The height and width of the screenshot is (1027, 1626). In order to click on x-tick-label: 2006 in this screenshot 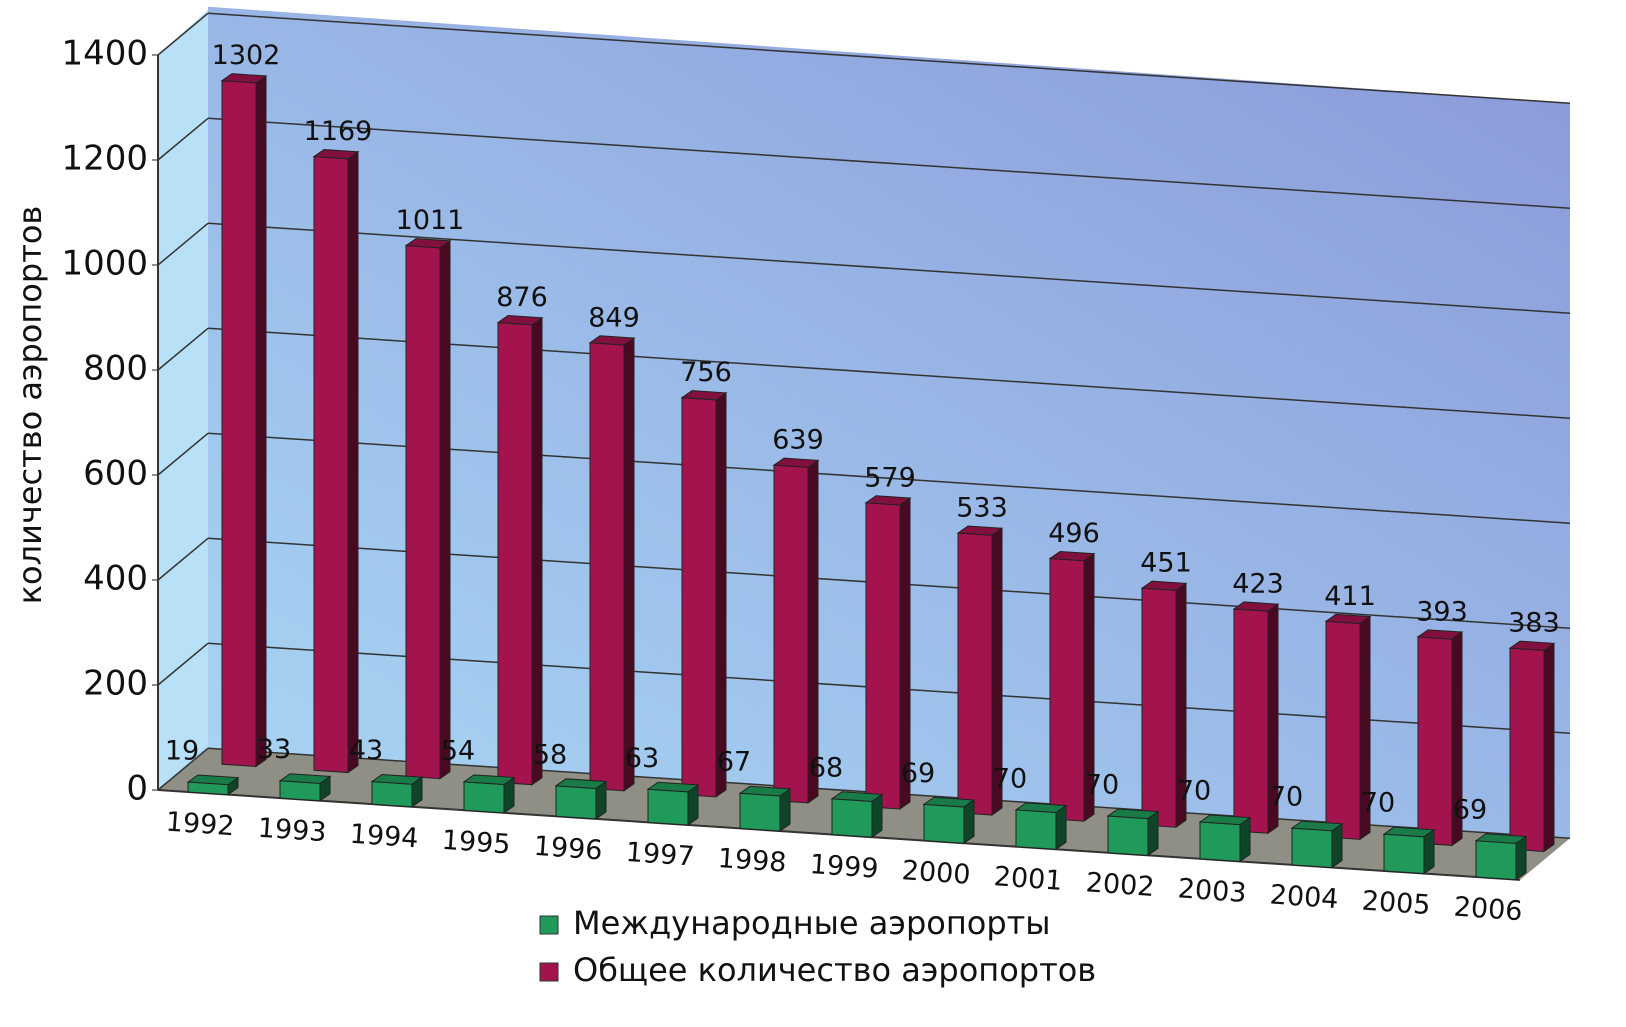, I will do `click(1488, 910)`.